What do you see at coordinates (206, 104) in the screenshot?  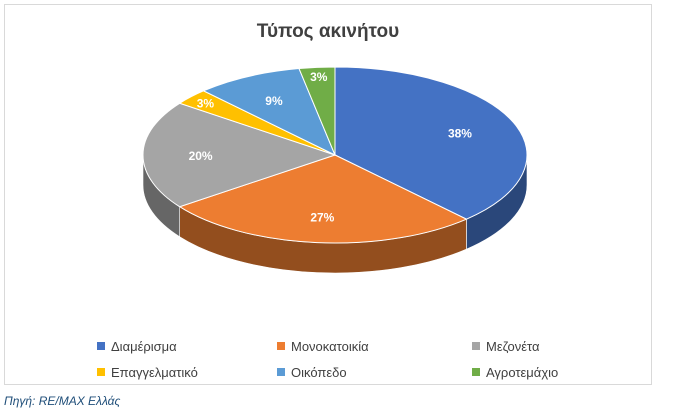 I see `data-label-4: 3%` at bounding box center [206, 104].